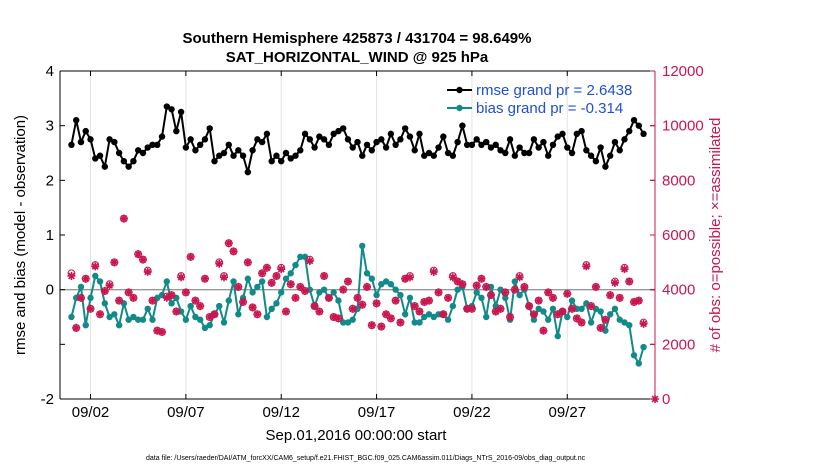 This screenshot has width=830, height=470. Describe the element at coordinates (50, 71) in the screenshot. I see `y-tick-label-left: 4` at that location.